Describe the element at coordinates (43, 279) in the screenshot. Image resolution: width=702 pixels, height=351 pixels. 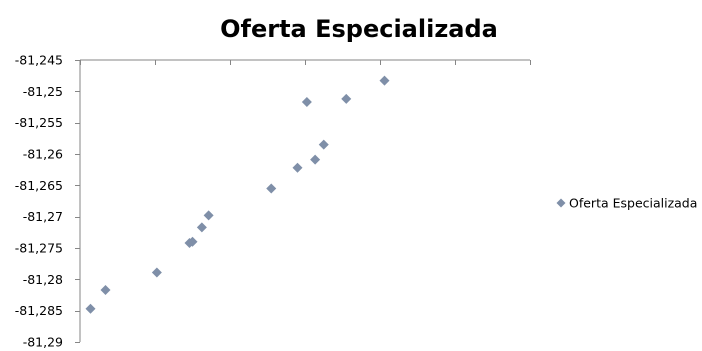
I see `y-tick-label: -81,28` at that location.